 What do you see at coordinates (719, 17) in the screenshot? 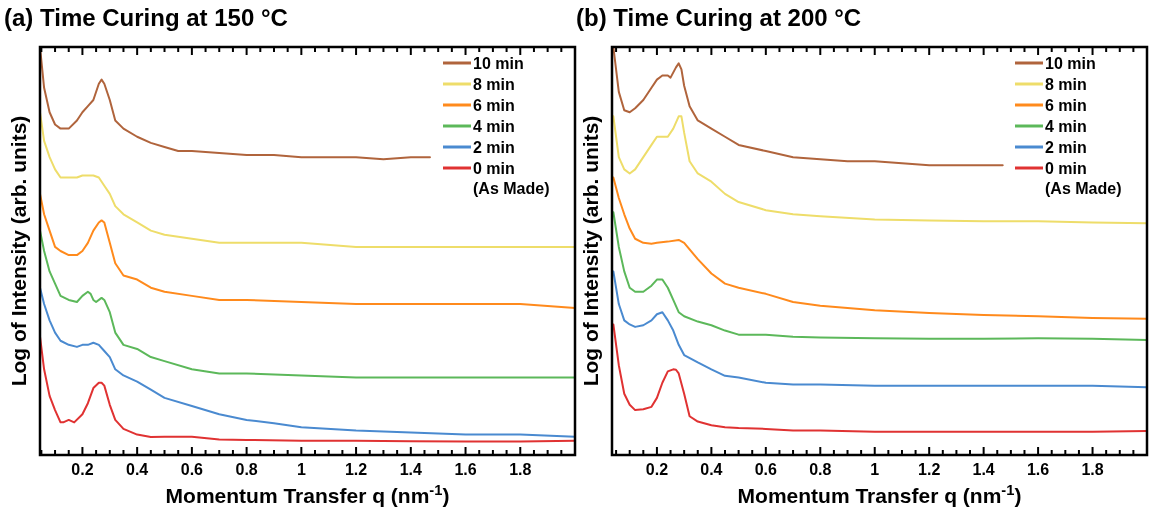
I see `chart-title: (b) Time Curing at 200 °C` at bounding box center [719, 17].